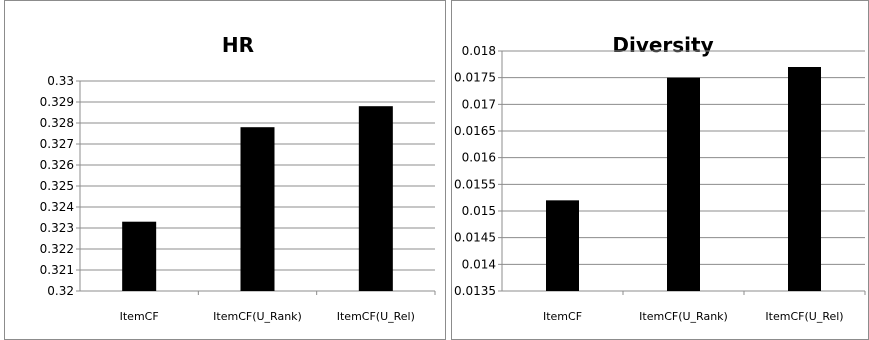  Describe the element at coordinates (475, 238) in the screenshot. I see `y-tick-label: 0.0145` at that location.